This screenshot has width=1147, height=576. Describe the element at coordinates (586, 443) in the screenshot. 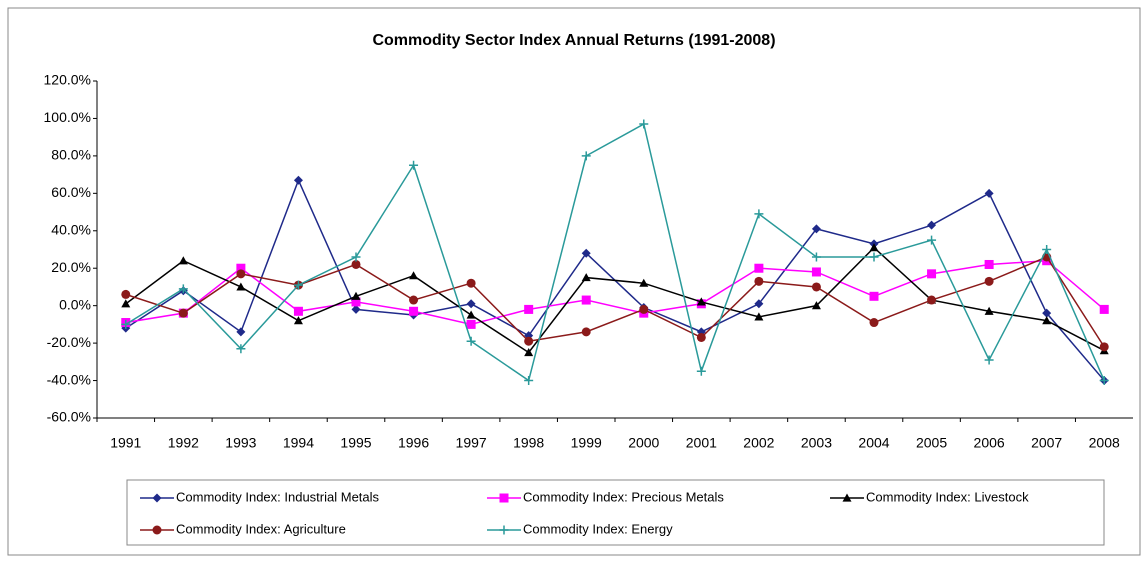

I see `x-tick-label: 1999` at that location.